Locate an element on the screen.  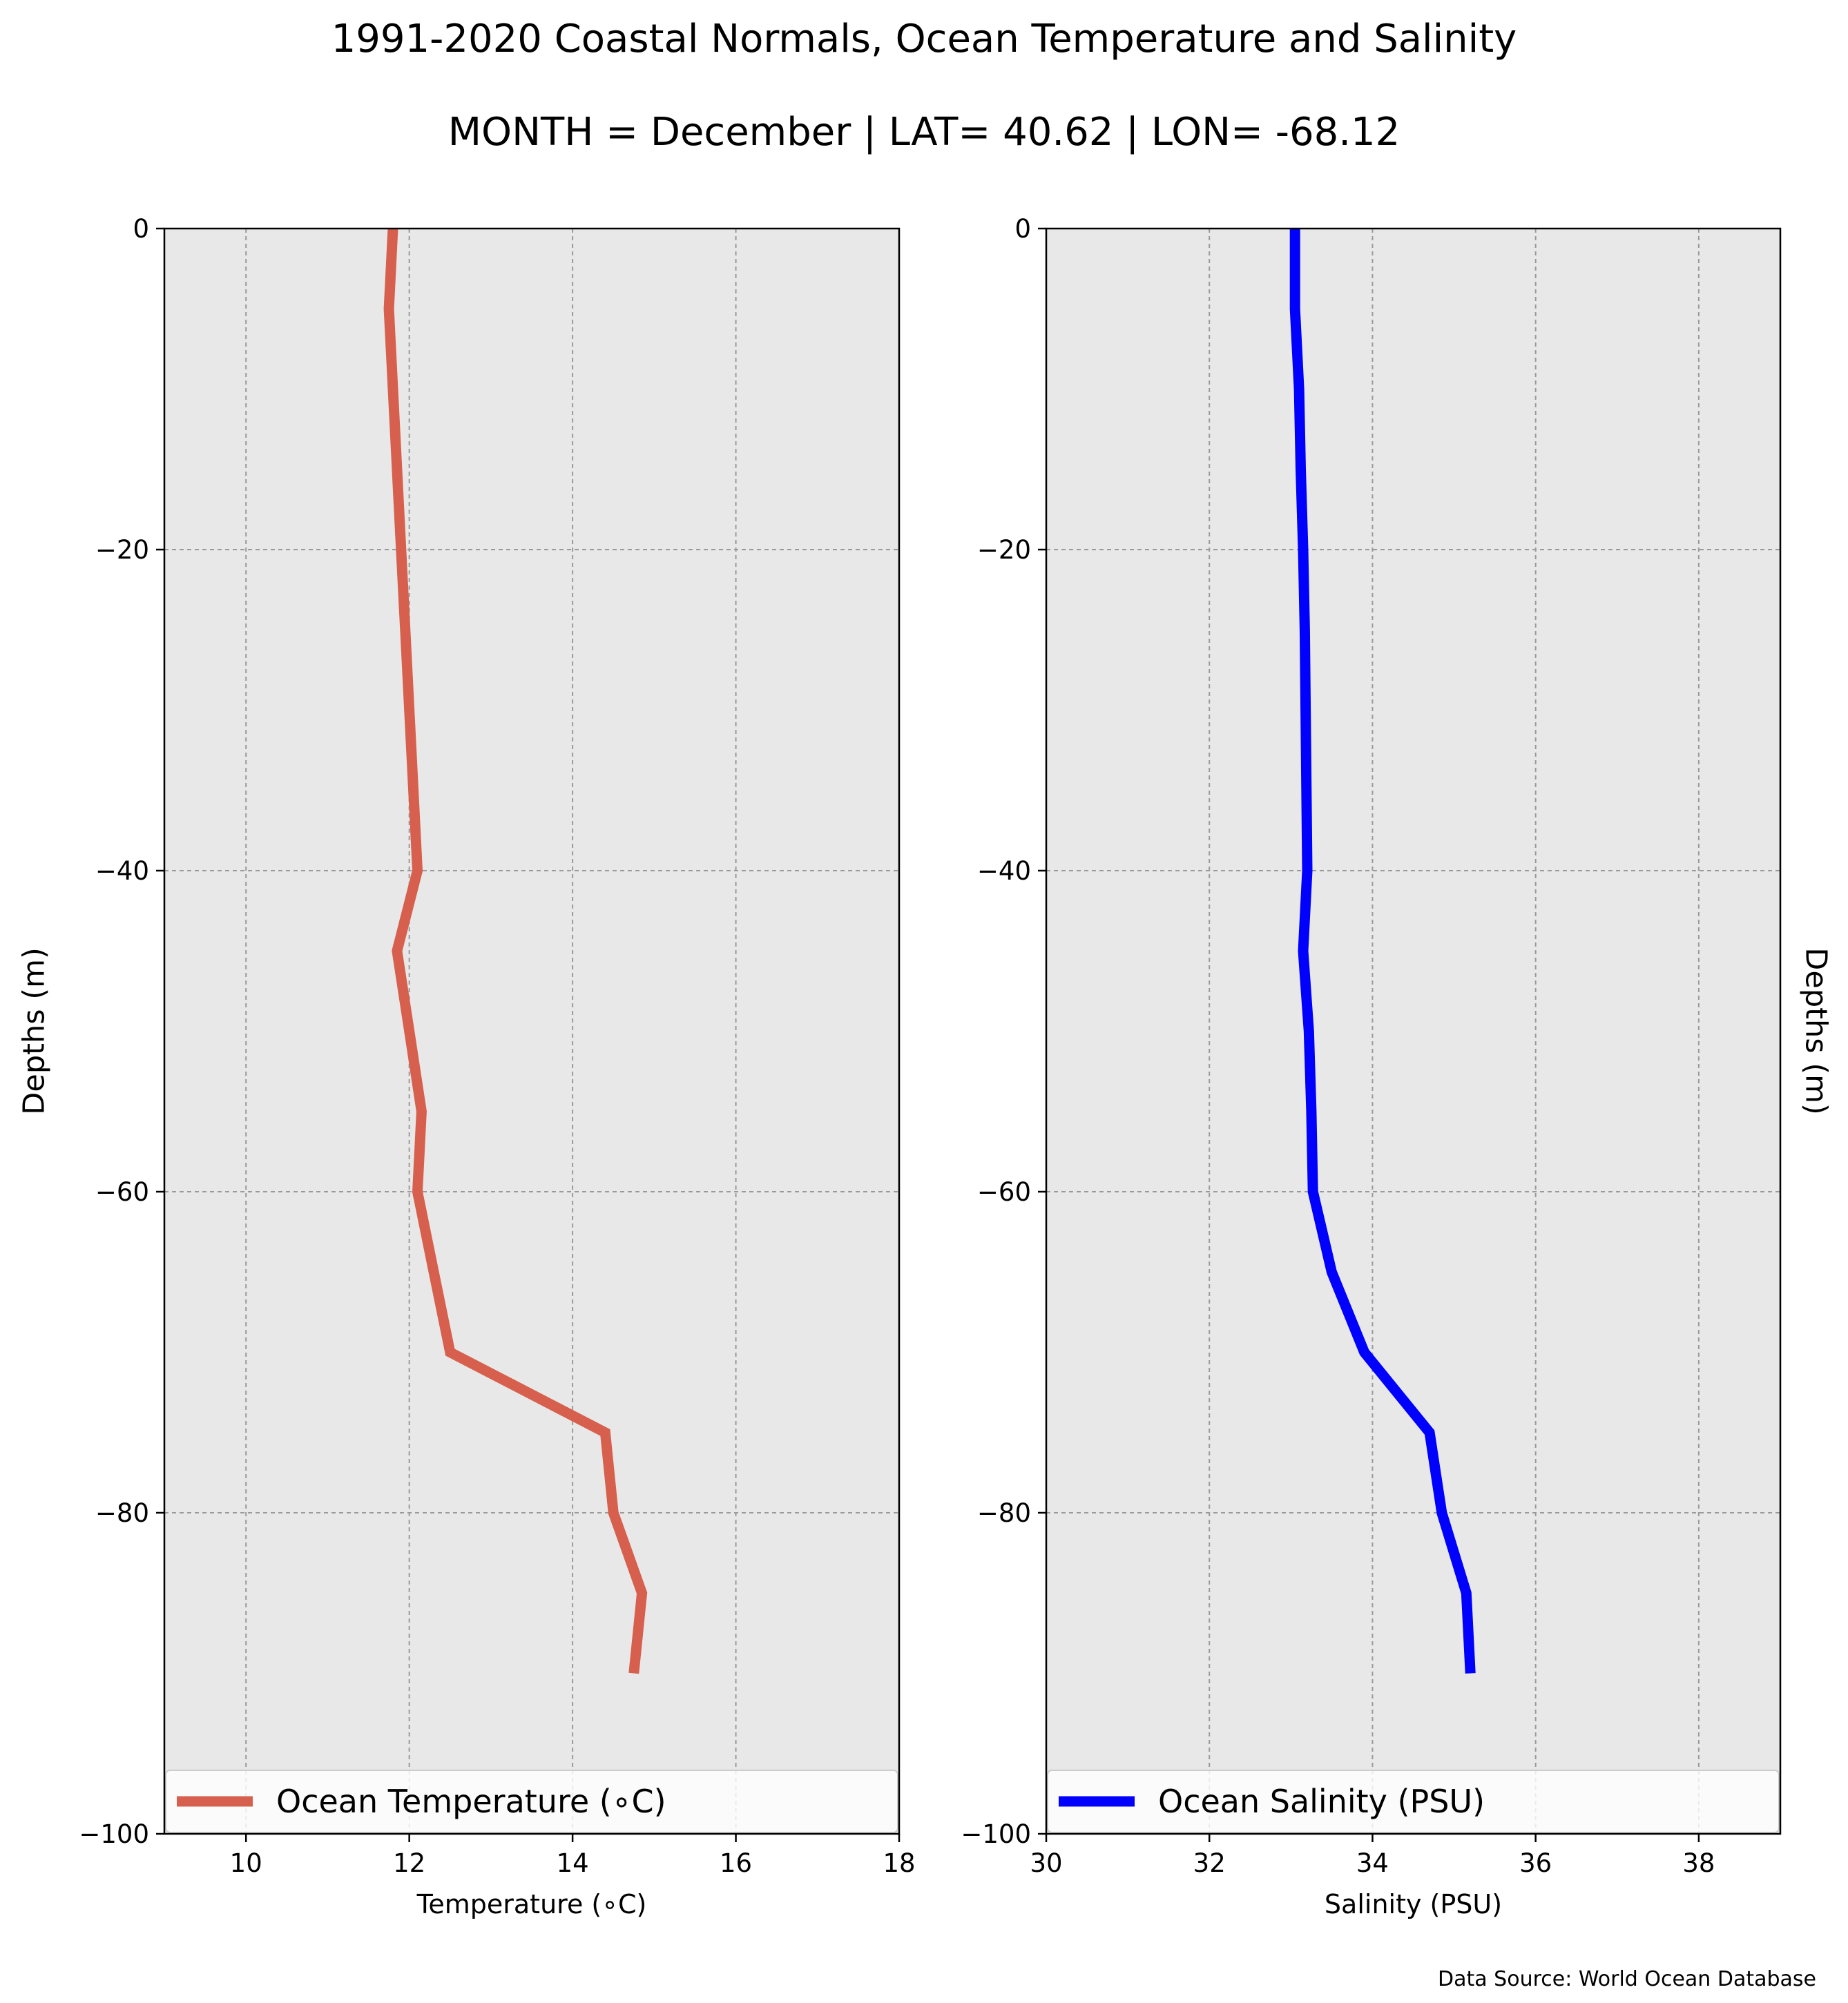
legend-label: Ocean Salinity (PSU) is located at coordinates (1321, 1801).